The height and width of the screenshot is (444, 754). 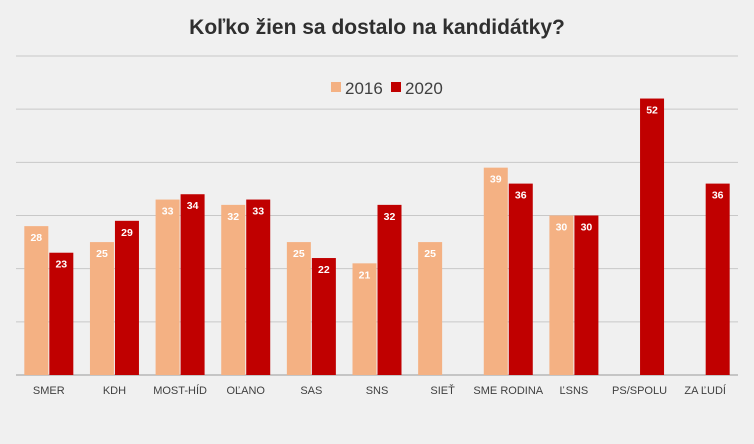 I want to click on category-label: SIEŤ, so click(x=442, y=390).